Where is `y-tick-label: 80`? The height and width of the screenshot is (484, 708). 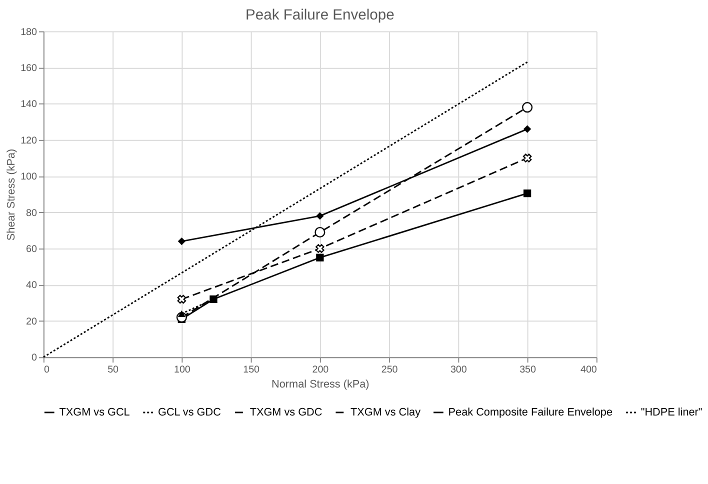
y-tick-label: 80 is located at coordinates (32, 213).